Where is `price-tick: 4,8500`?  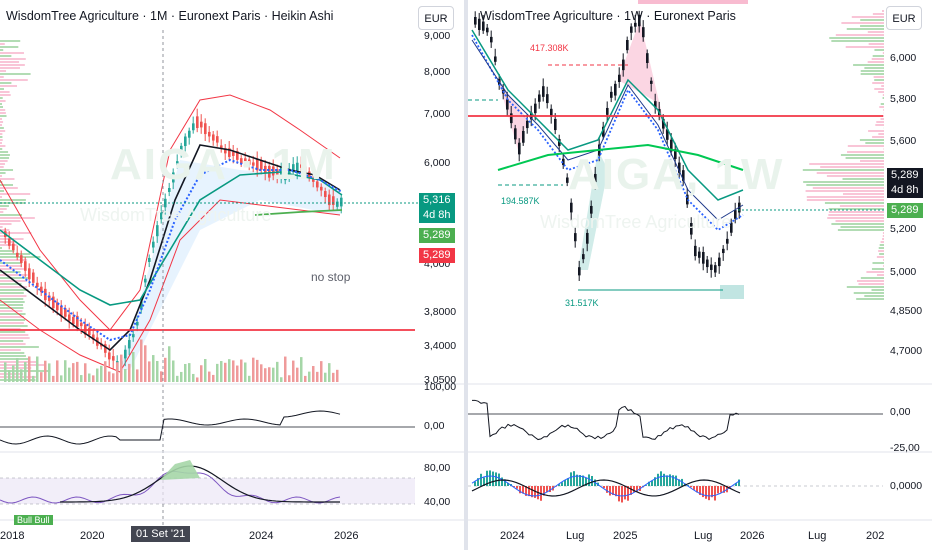 price-tick: 4,8500 is located at coordinates (906, 311).